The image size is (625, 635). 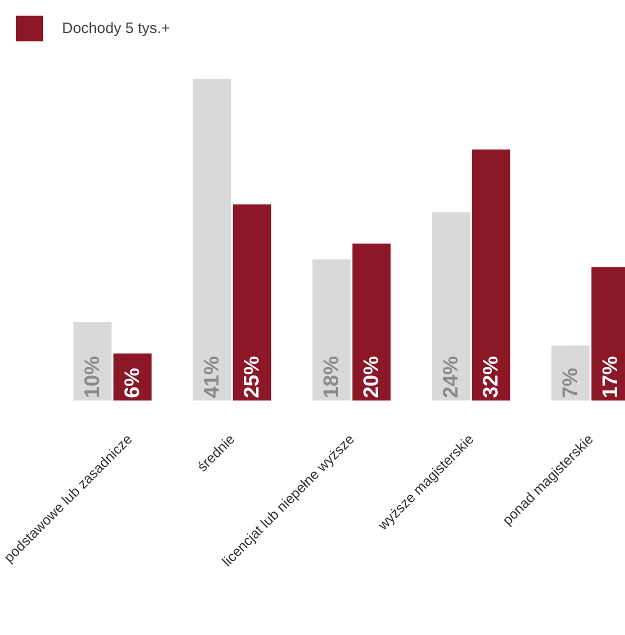 I want to click on data-label: 17%, so click(x=610, y=377).